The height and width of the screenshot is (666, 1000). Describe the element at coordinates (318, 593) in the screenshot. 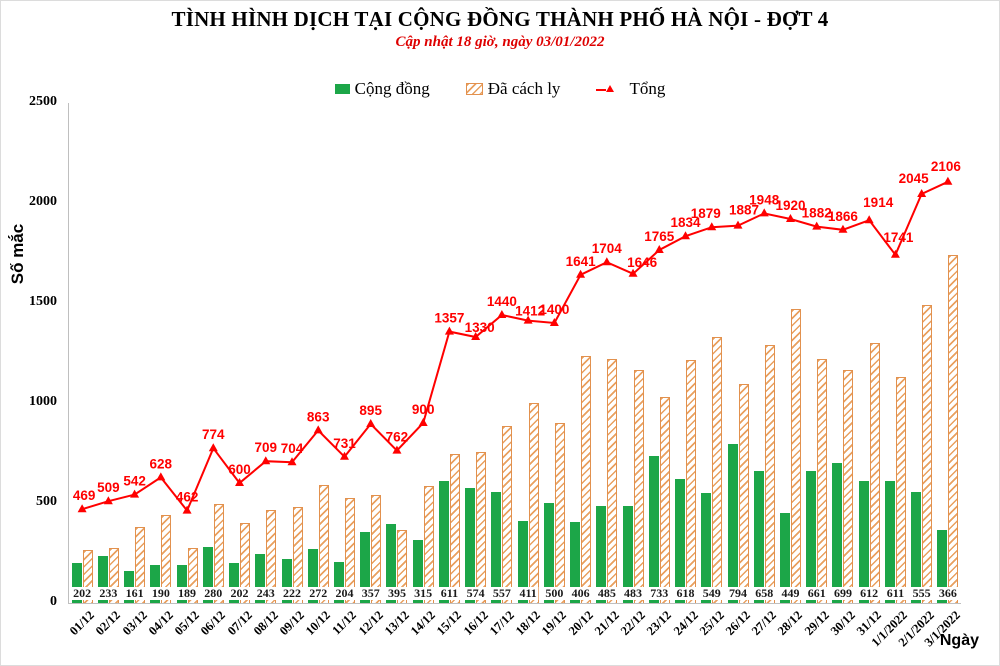

I see `community-value-label: 272` at that location.